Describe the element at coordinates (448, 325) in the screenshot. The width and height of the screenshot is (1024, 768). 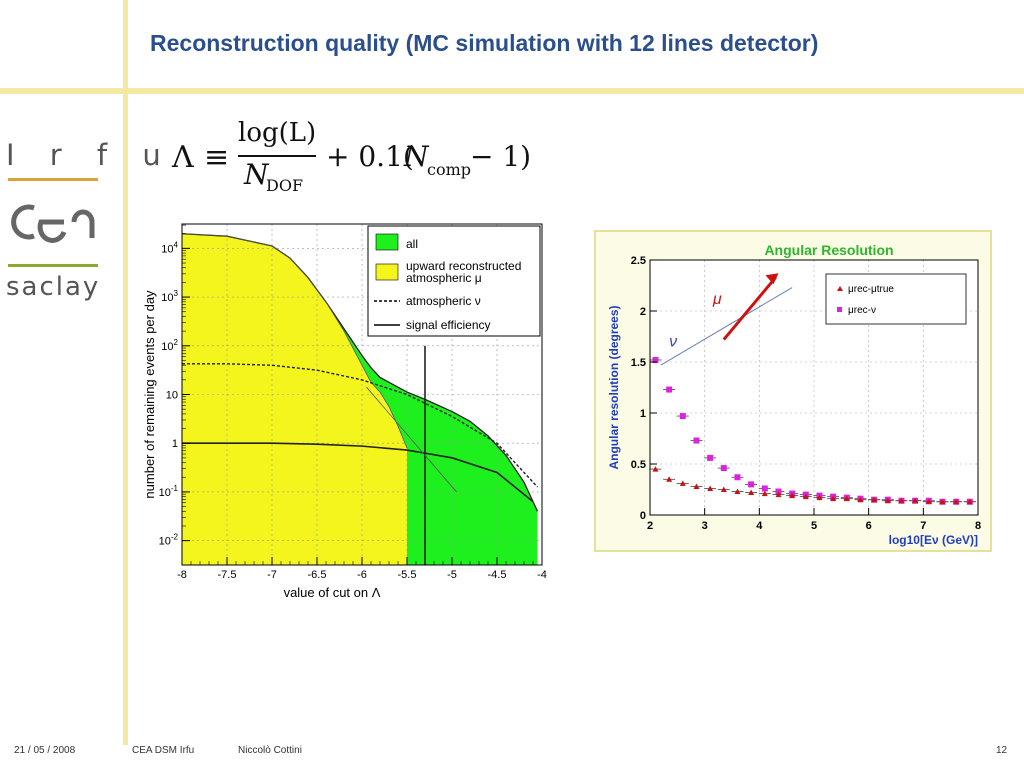
I see `legend-label: signal efficiency` at that location.